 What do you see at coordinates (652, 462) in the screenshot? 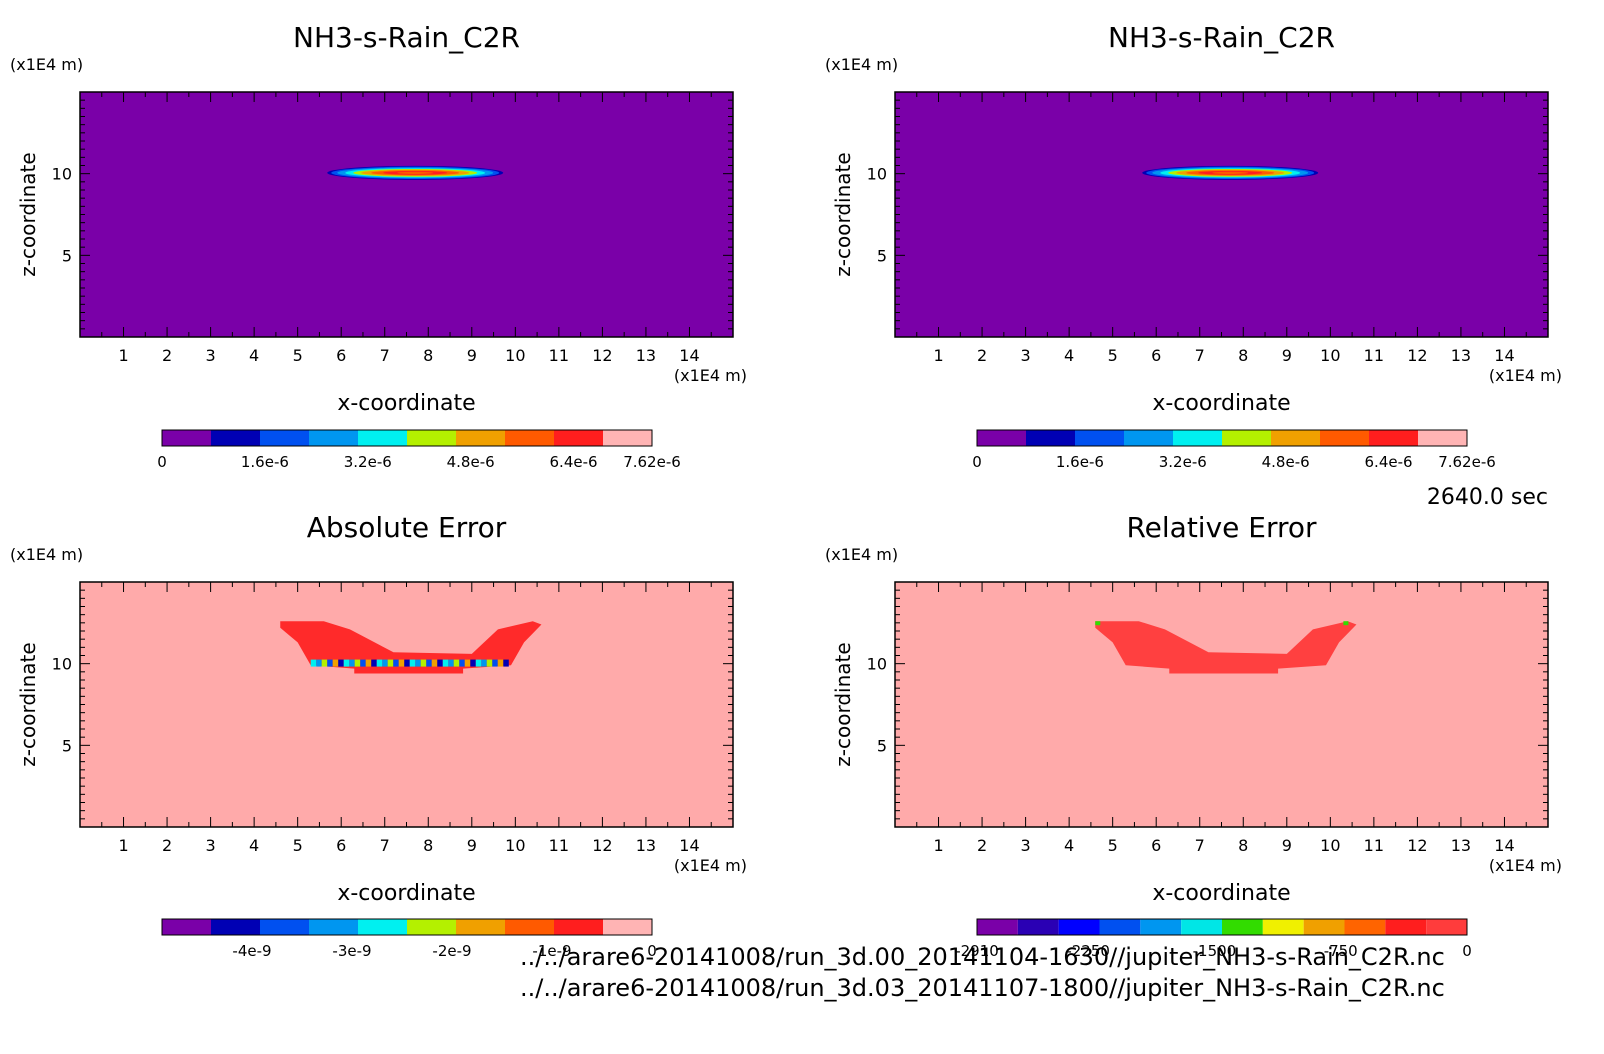
I see `colorbar-label: 7.62e-6` at bounding box center [652, 462].